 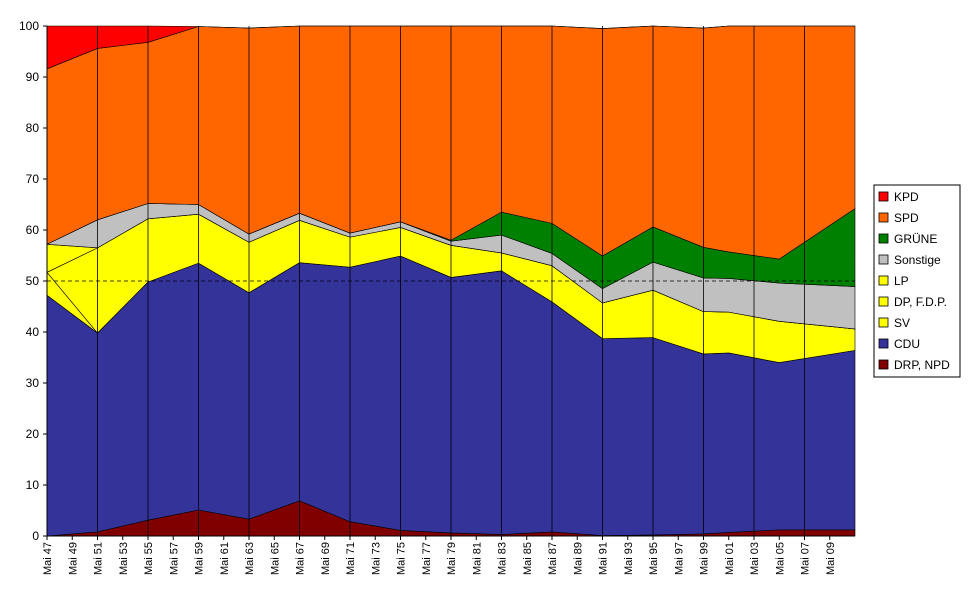 I want to click on x-tick-label: Mai 09, so click(x=831, y=558).